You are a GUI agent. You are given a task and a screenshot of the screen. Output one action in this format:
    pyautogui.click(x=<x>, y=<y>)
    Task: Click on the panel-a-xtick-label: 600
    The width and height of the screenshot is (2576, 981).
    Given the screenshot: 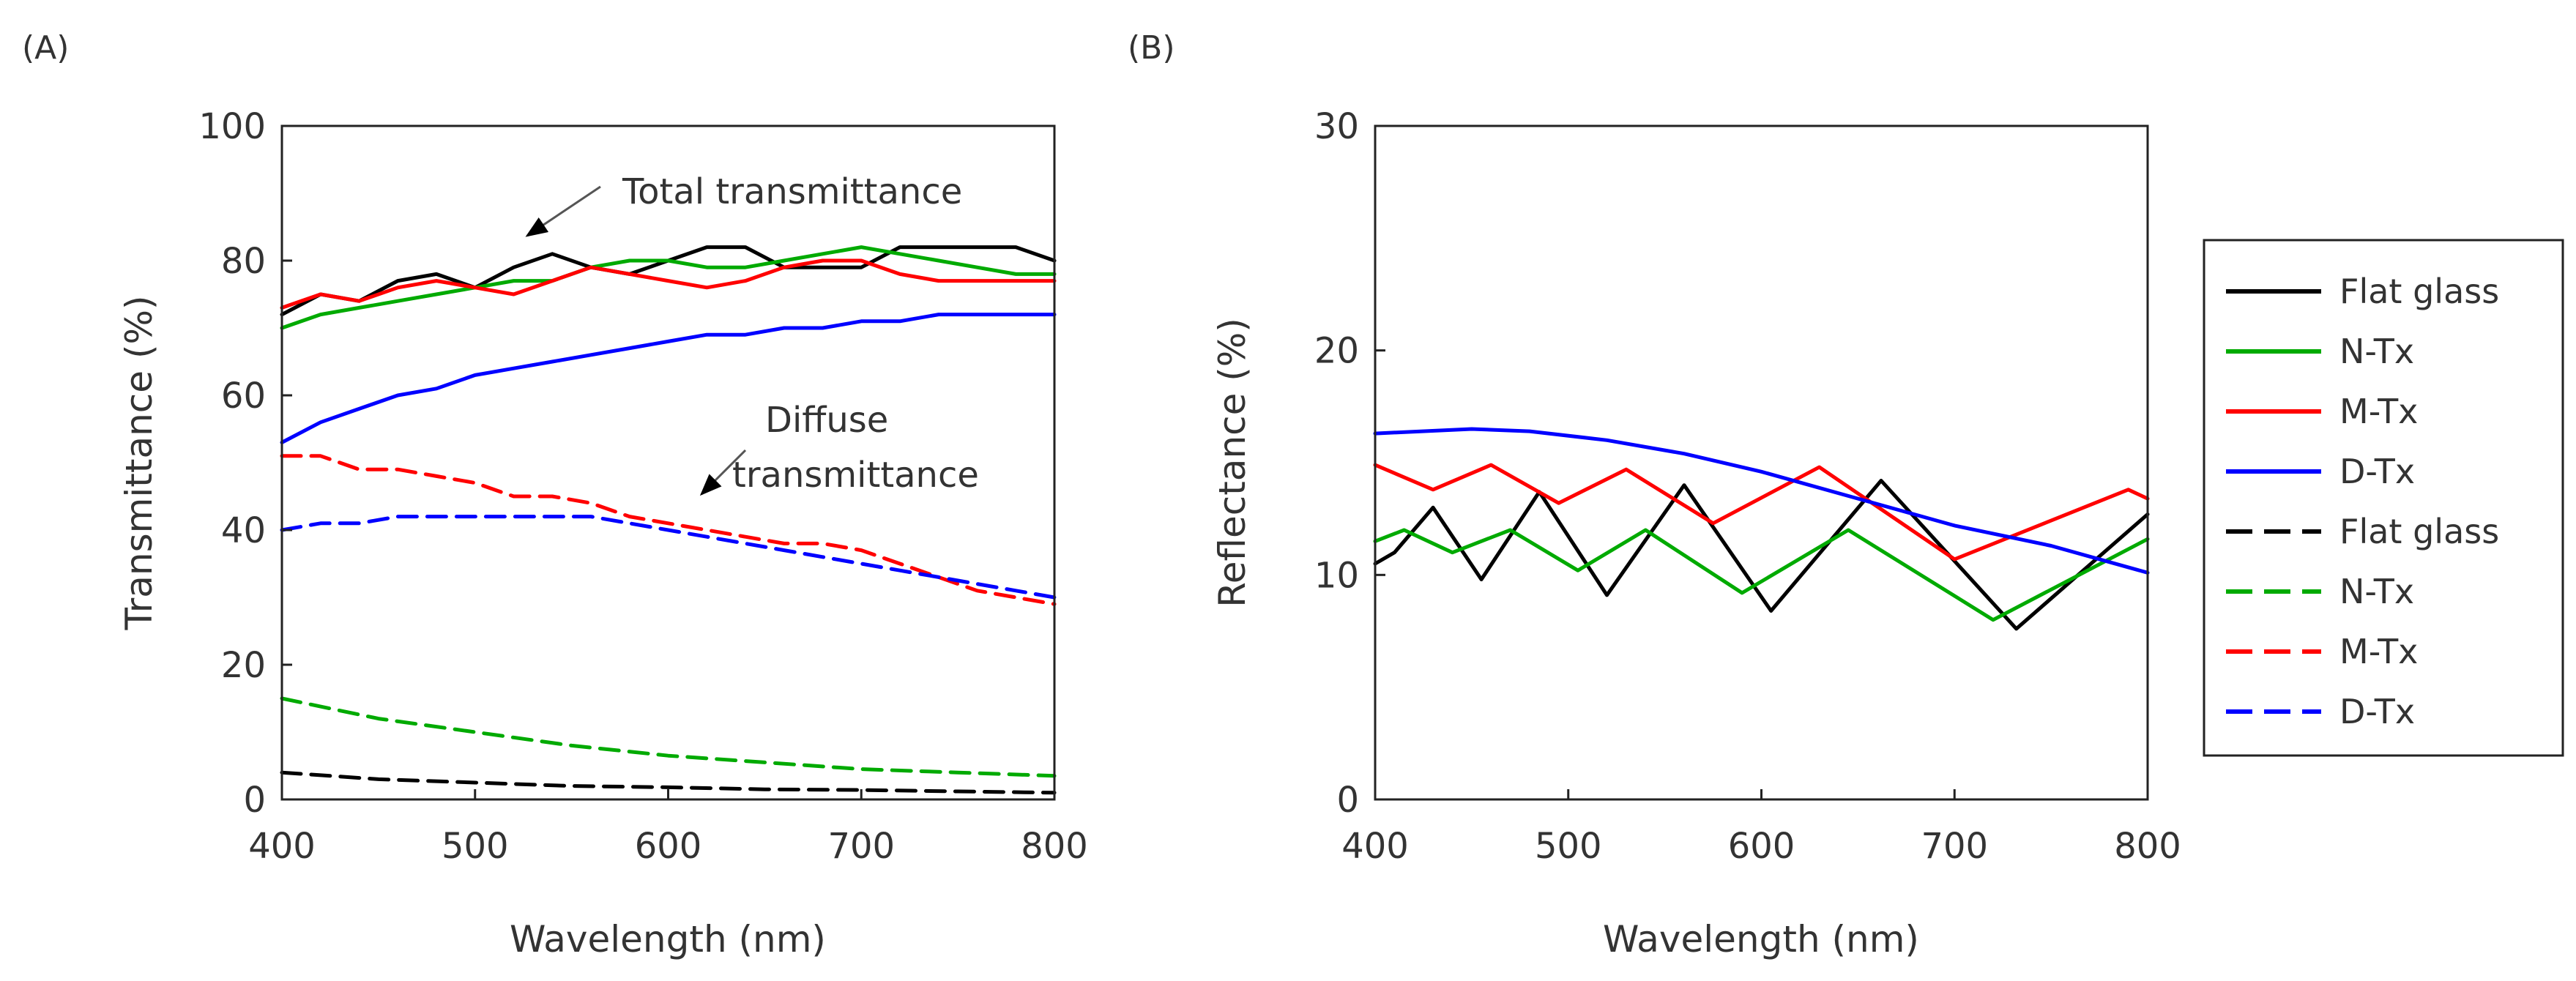 What is the action you would take?
    pyautogui.click(x=668, y=847)
    